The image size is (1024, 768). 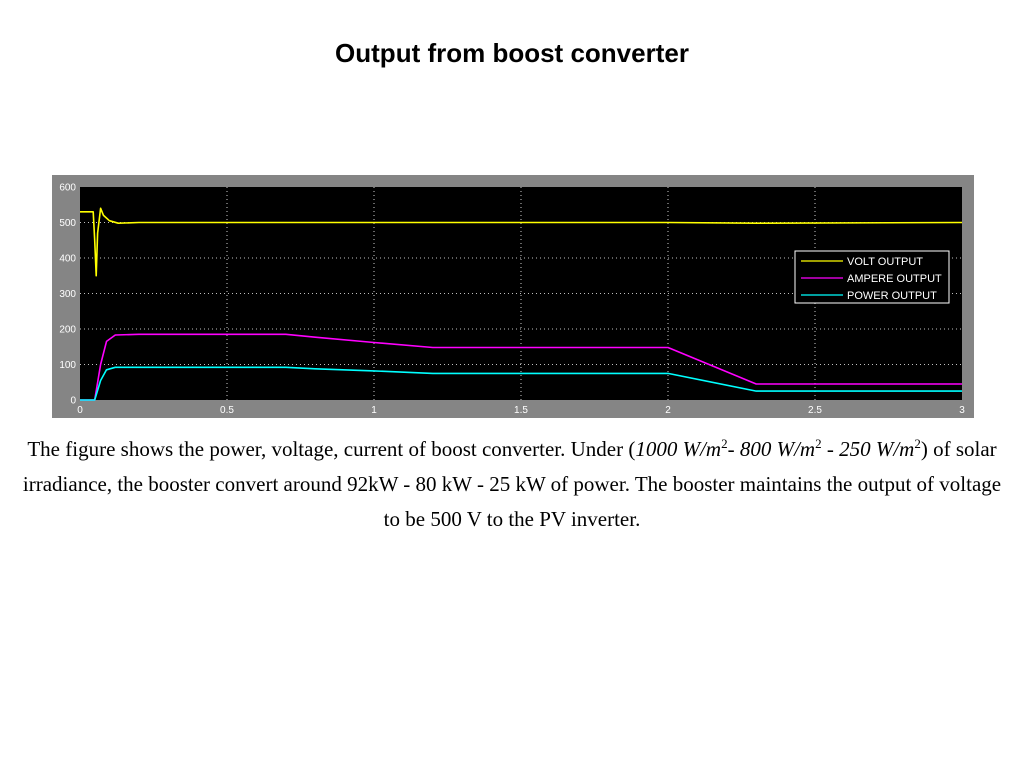 I want to click on legend-label-ampere: AMPERE OUTPUT, so click(x=894, y=279).